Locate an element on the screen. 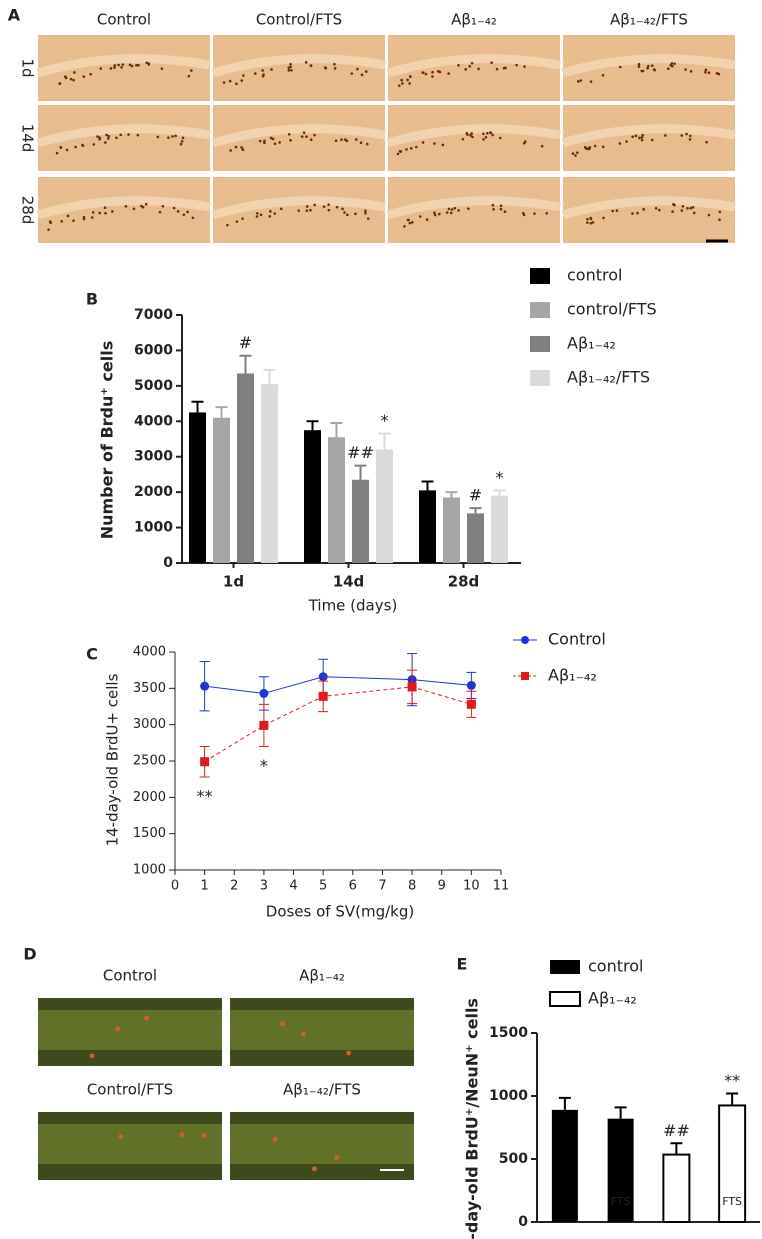 The width and height of the screenshot is (762, 1239). x-tick-label: 28d is located at coordinates (464, 582).